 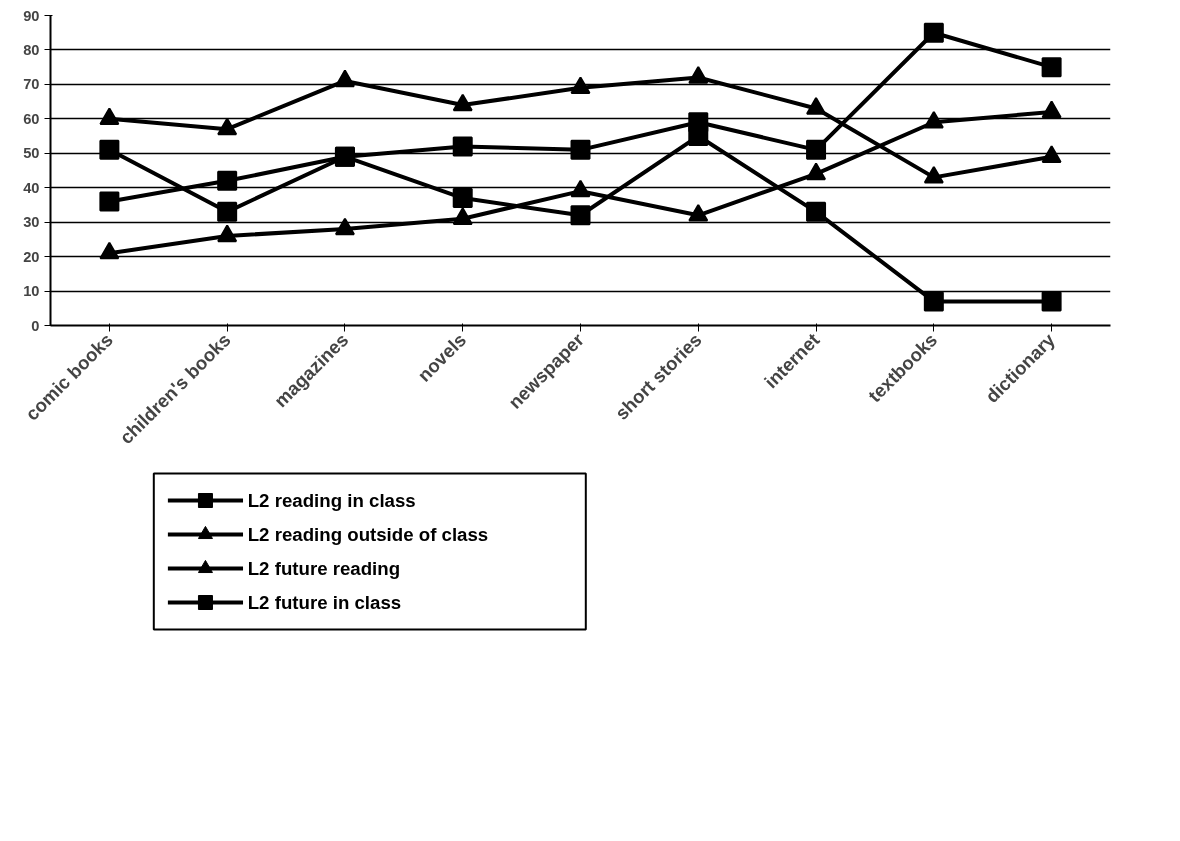 I want to click on y-tick-label: 10, so click(x=31, y=291).